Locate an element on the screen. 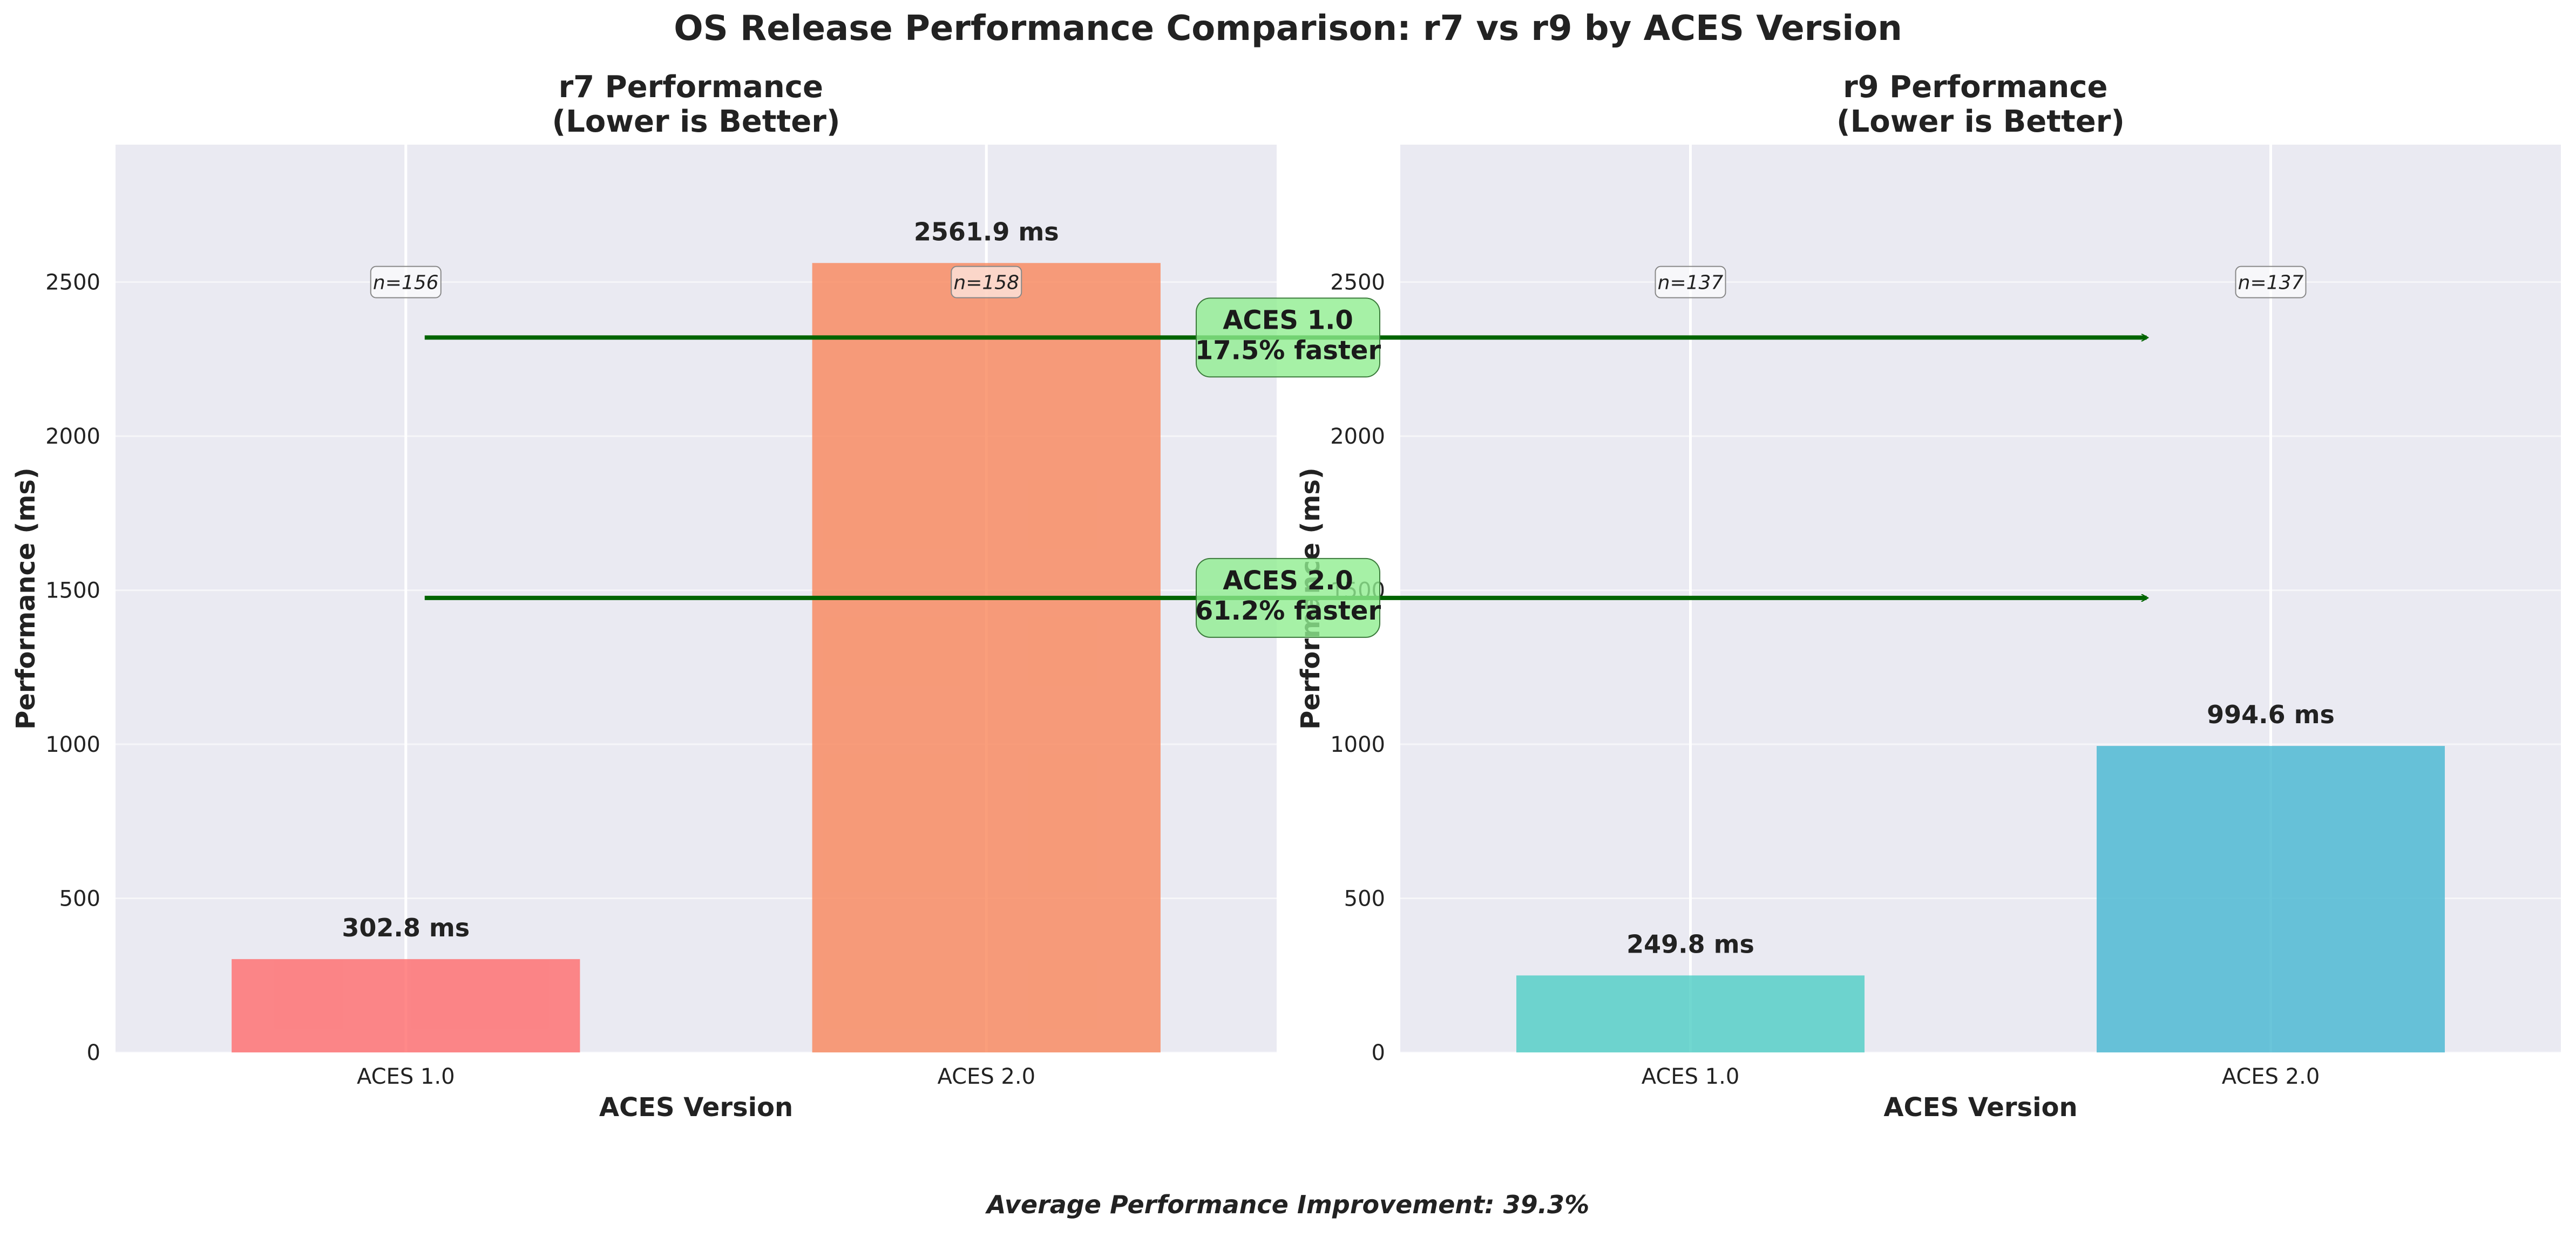 The height and width of the screenshot is (1237, 2576). sample-size-aces-1-0: n=156 is located at coordinates (406, 283).